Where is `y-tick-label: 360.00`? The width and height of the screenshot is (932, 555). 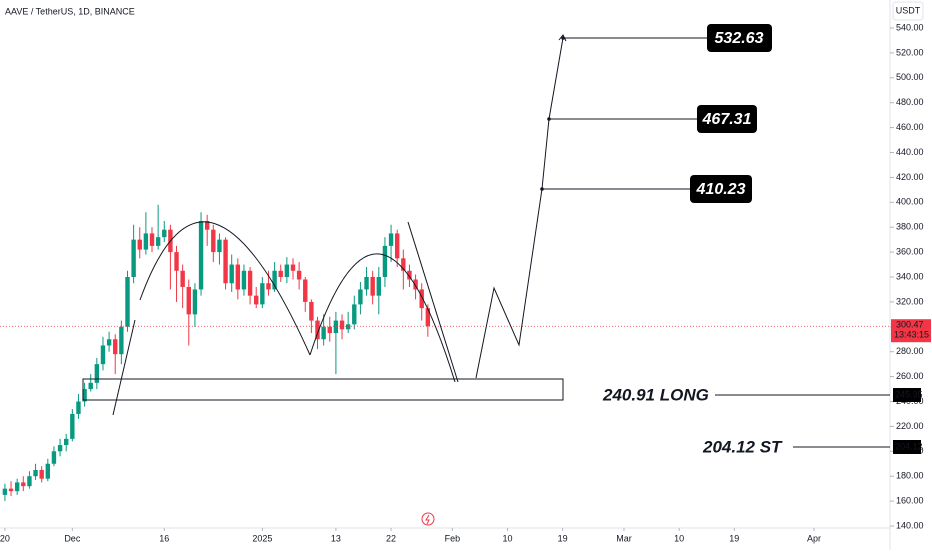
y-tick-label: 360.00 is located at coordinates (910, 251).